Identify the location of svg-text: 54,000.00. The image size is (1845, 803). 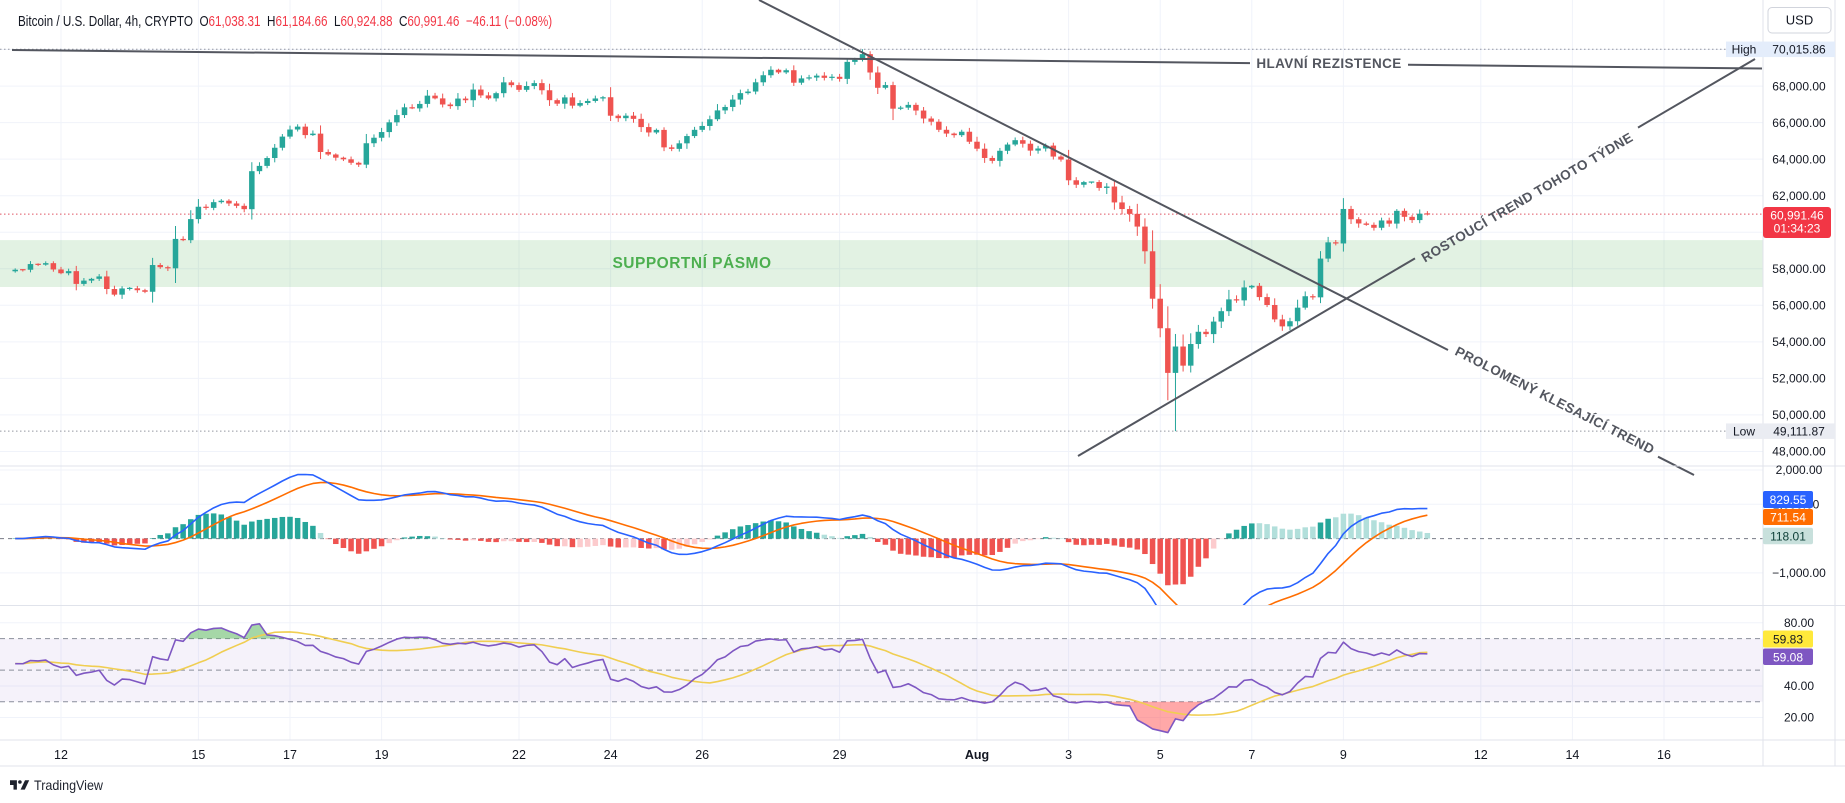
(1799, 342).